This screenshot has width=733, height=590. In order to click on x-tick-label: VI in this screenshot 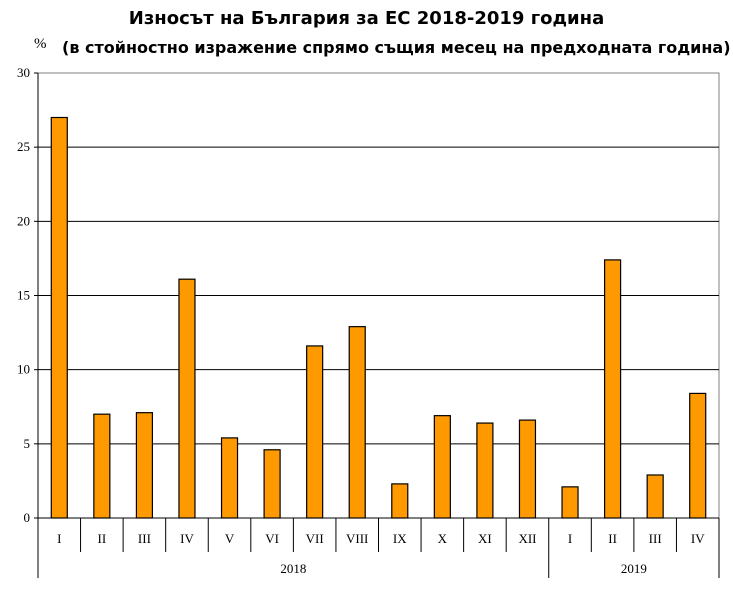, I will do `click(272, 538)`.